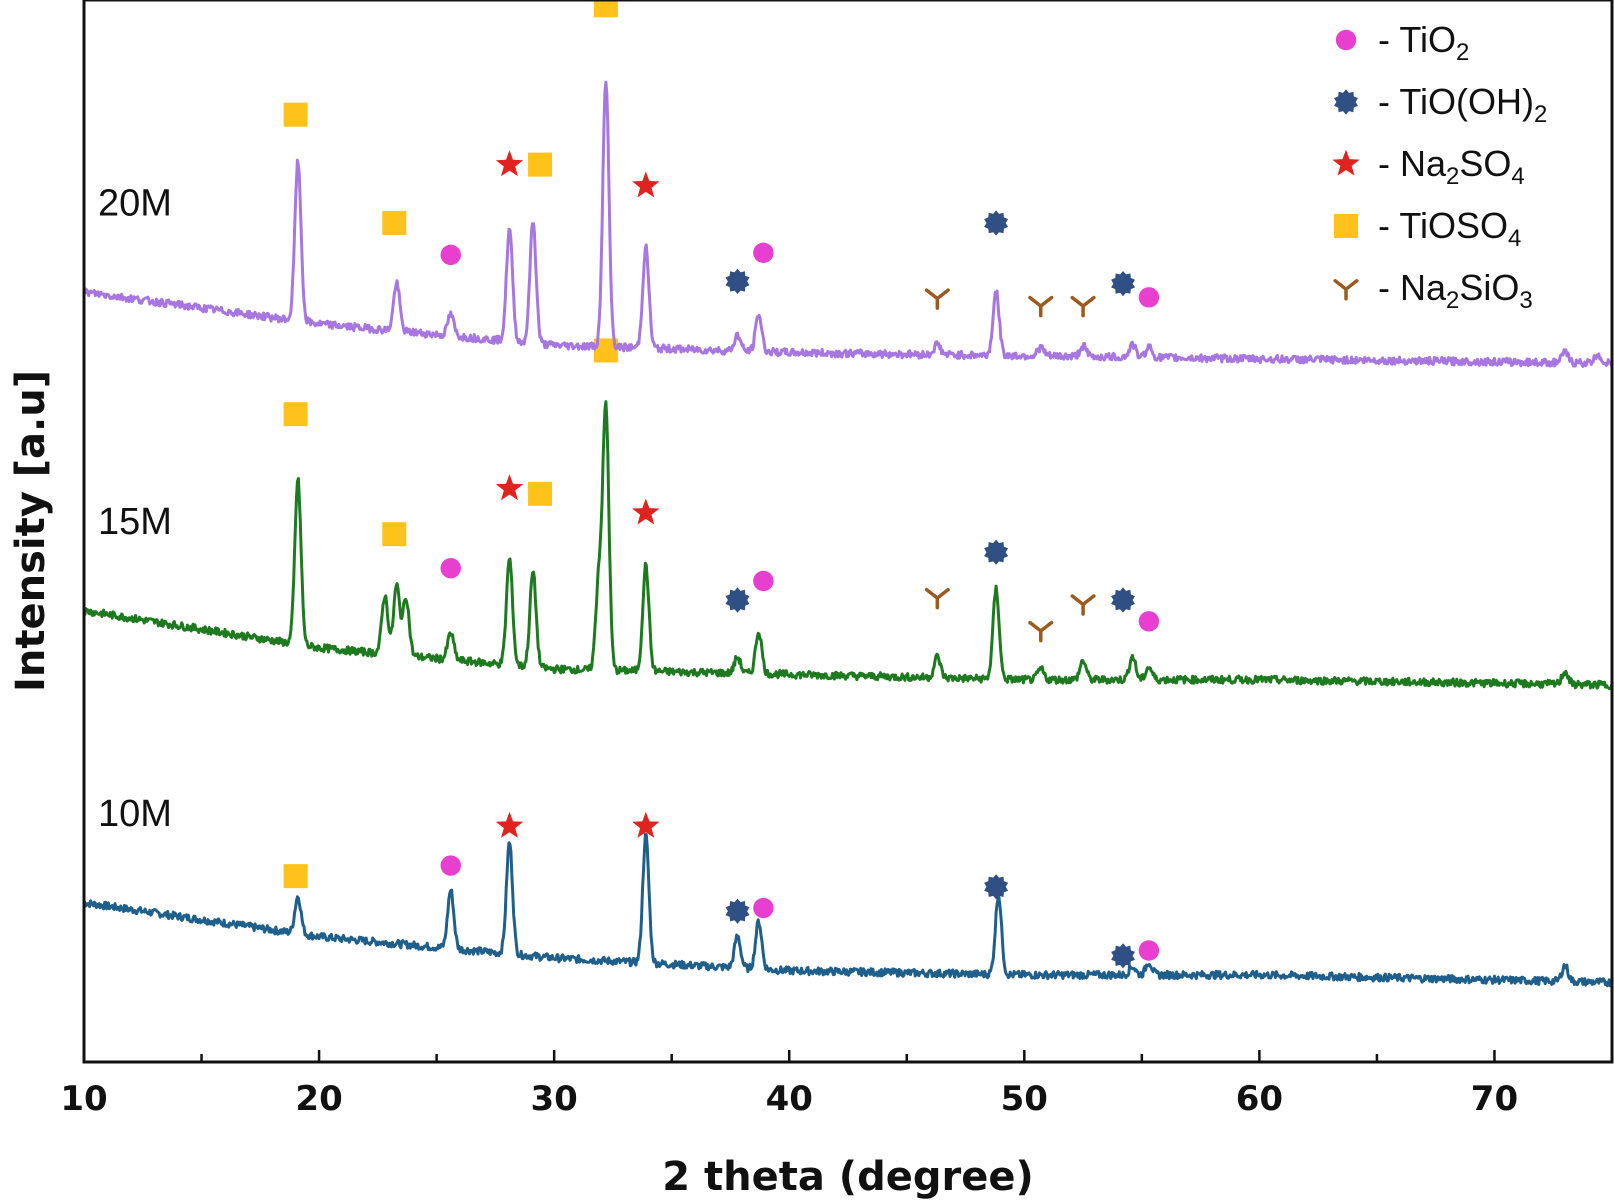 The width and height of the screenshot is (1614, 1204). Describe the element at coordinates (1346, 162) in the screenshot. I see `legend-marker-Na2SO4` at that location.